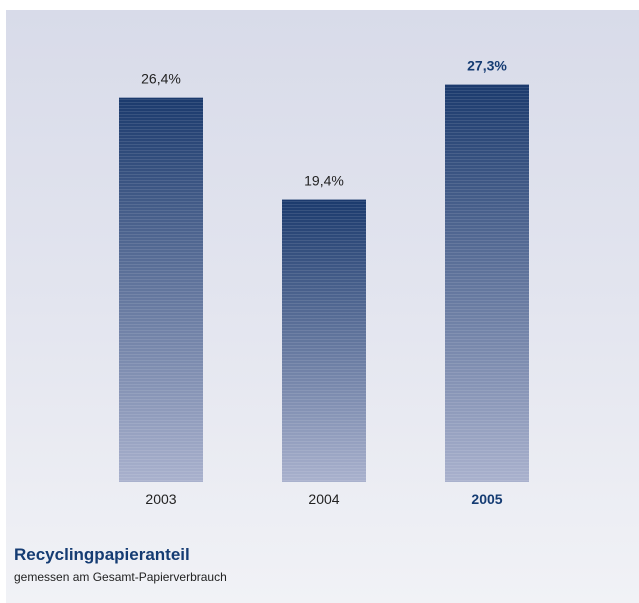 The width and height of the screenshot is (639, 603). Describe the element at coordinates (324, 181) in the screenshot. I see `data-label-2004: 19,4%` at that location.